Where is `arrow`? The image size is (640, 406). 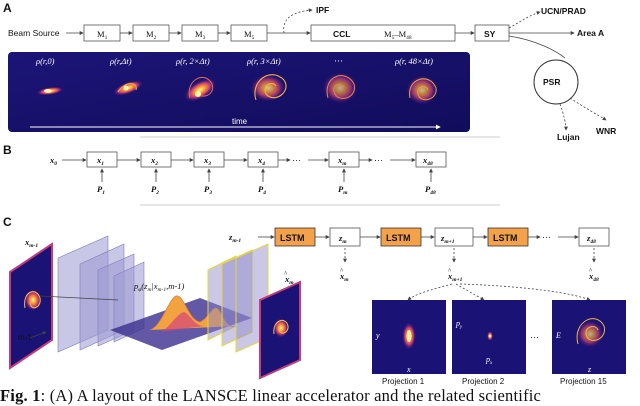 arrow is located at coordinates (38, 335).